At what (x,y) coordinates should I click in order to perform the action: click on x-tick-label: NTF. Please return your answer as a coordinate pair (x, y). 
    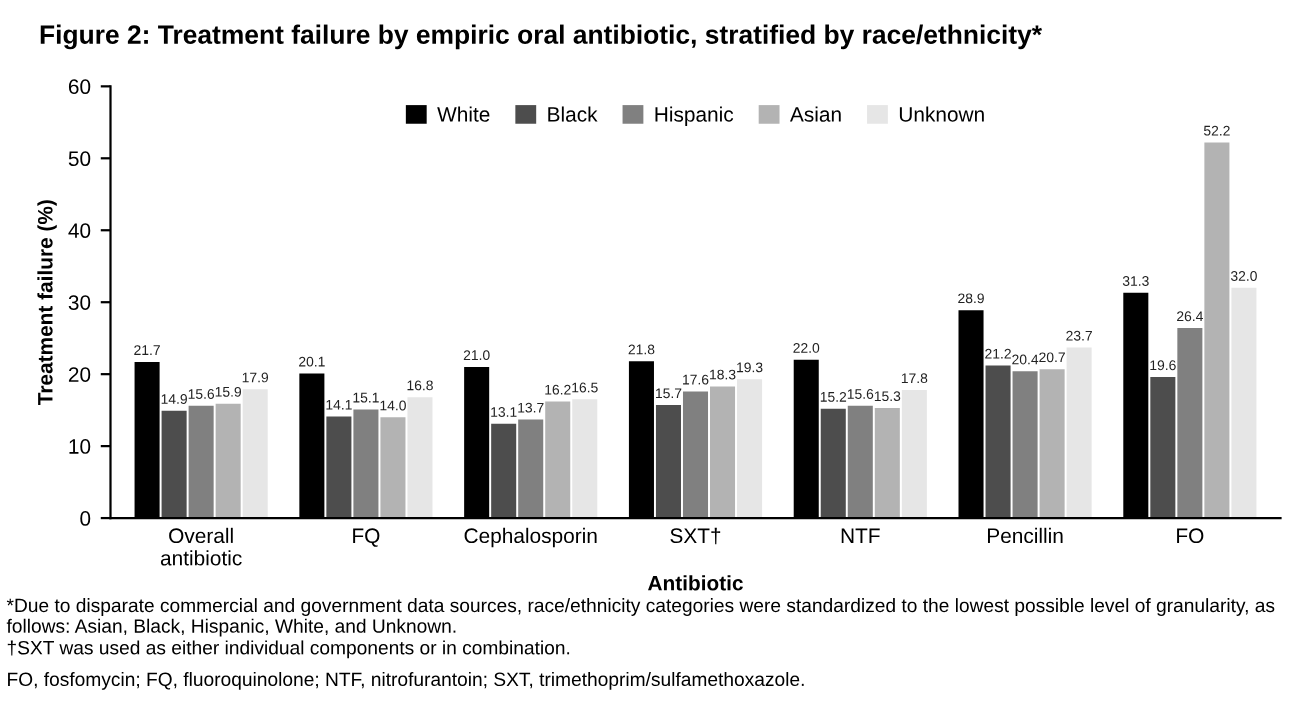
    Looking at the image, I should click on (860, 535).